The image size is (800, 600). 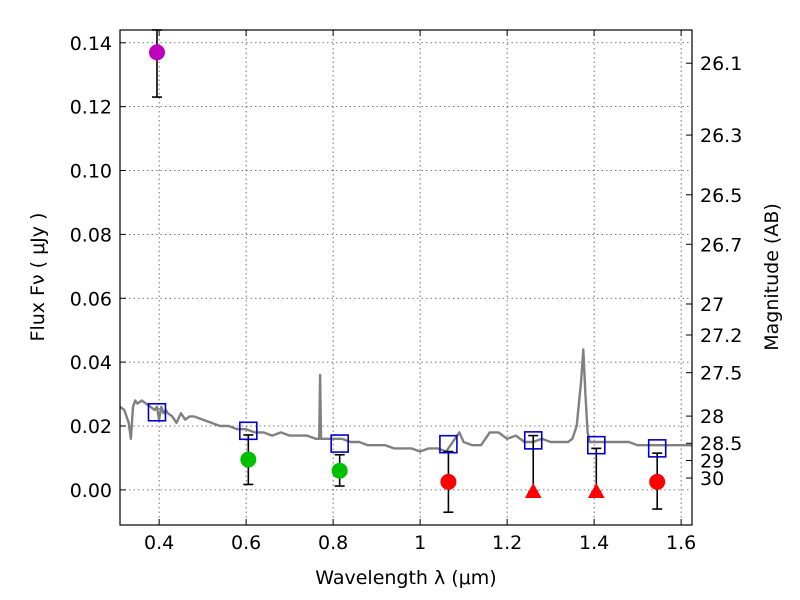 What do you see at coordinates (333, 543) in the screenshot?
I see `x-tick-label: 0.8` at bounding box center [333, 543].